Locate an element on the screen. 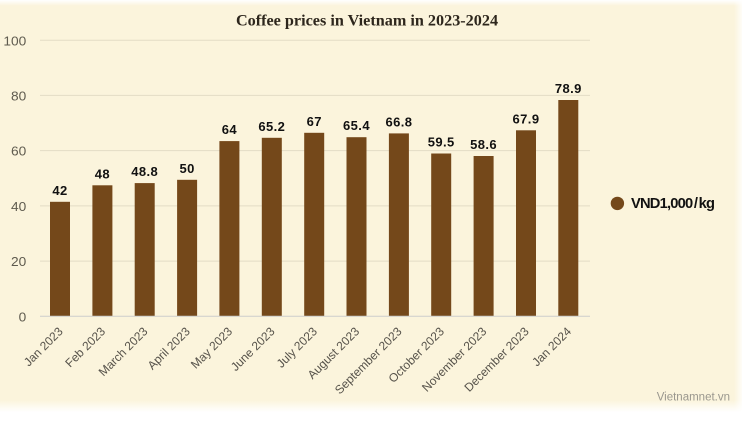  svg-text: 78.9 is located at coordinates (568, 88).